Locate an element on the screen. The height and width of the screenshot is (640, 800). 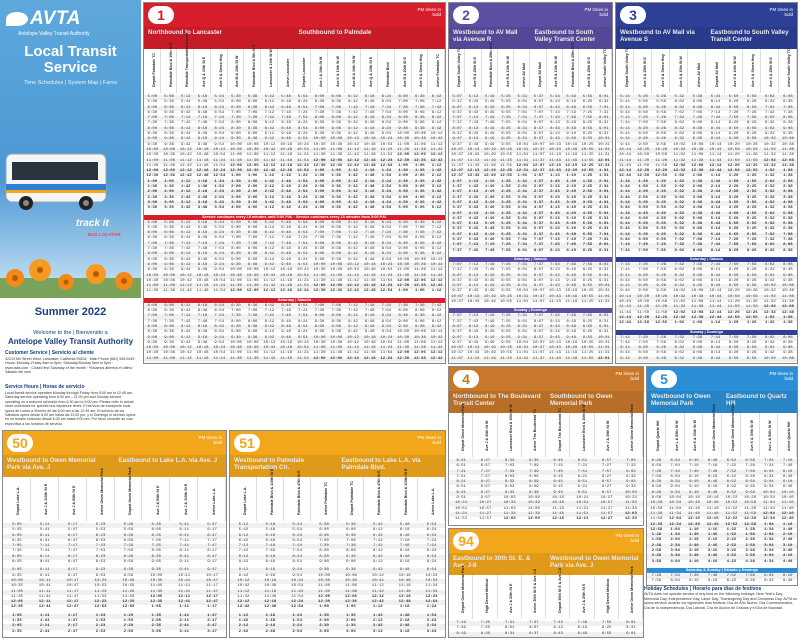
time-cell: 2:50 is located at coordinates (733, 192).